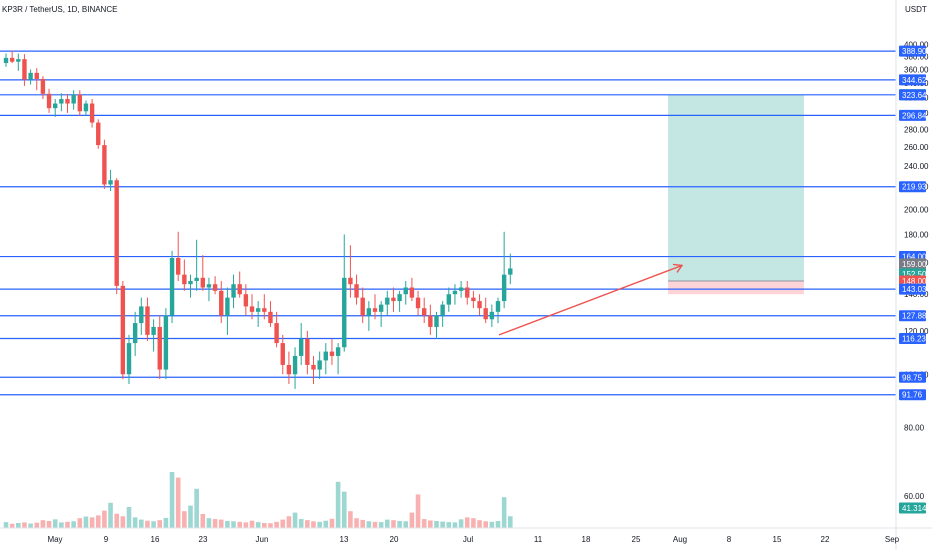  Describe the element at coordinates (777, 539) in the screenshot. I see `time-tick-label: 15` at that location.